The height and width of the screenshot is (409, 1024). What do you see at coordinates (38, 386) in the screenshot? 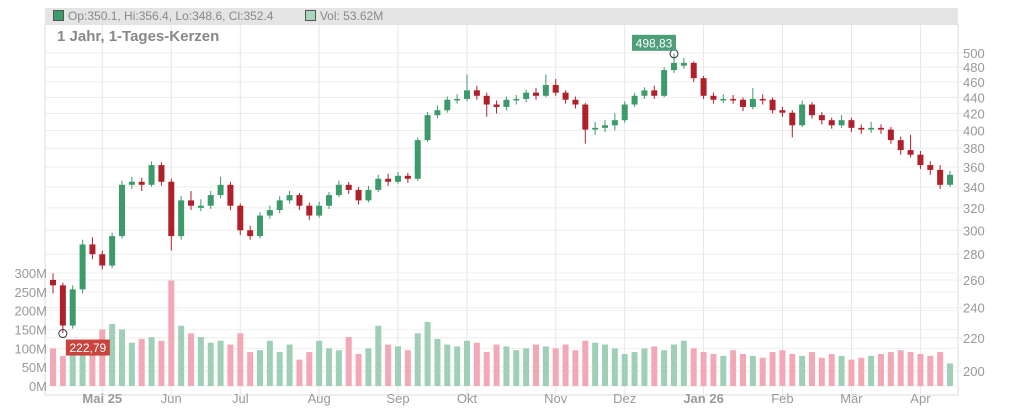
I see `volume-tick-label: 0M` at bounding box center [38, 386].